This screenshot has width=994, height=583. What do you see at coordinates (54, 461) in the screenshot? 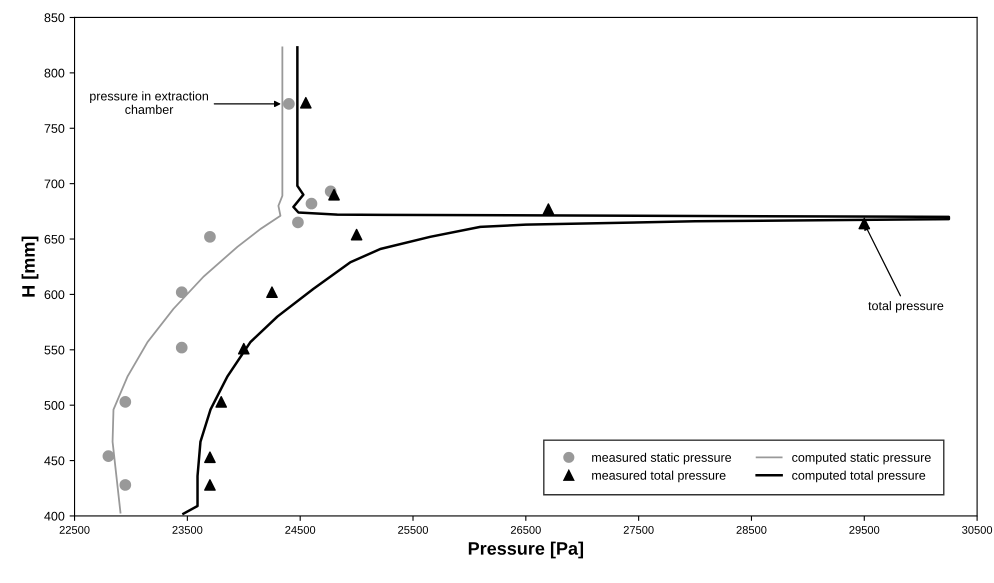
I see `y-tick-label: 450` at bounding box center [54, 461].